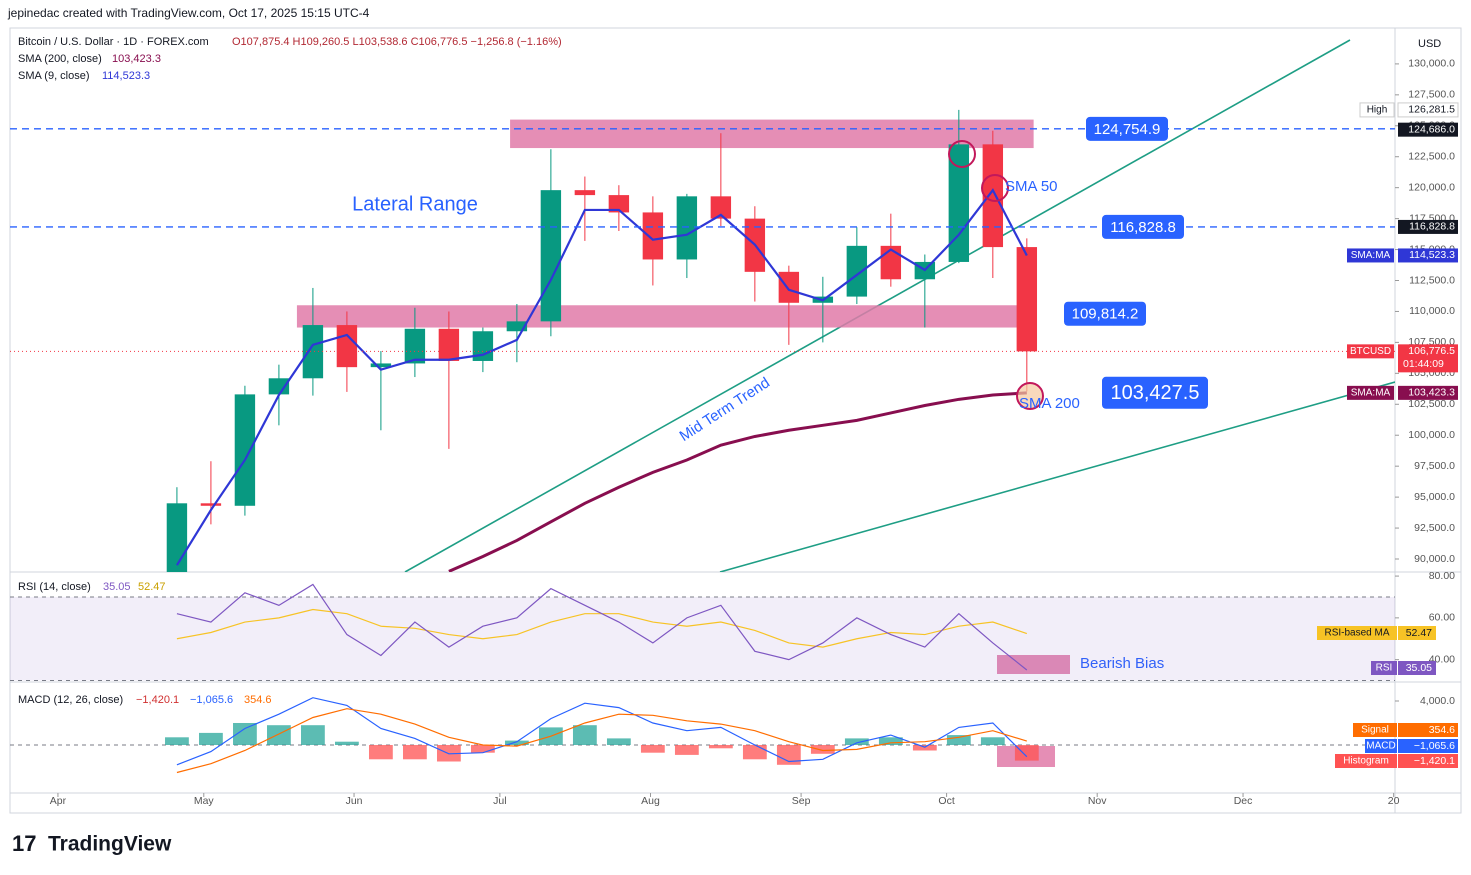 The width and height of the screenshot is (1471, 875). What do you see at coordinates (1423, 364) in the screenshot?
I see `countdown: 01:44:09` at bounding box center [1423, 364].